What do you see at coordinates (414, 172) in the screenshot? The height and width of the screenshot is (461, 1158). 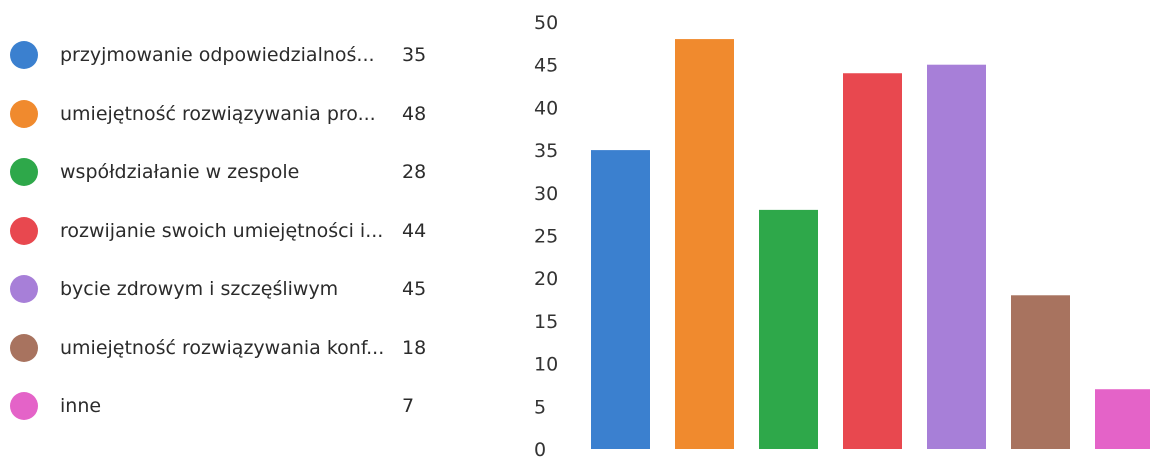 I see `legend-value: 28` at bounding box center [414, 172].